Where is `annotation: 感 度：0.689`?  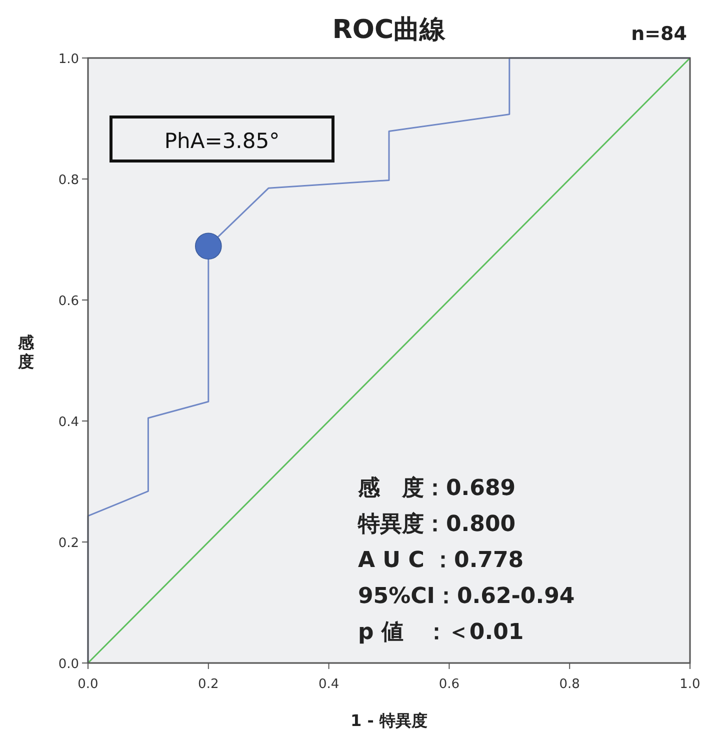
annotation: 感 度：0.689 is located at coordinates (436, 488).